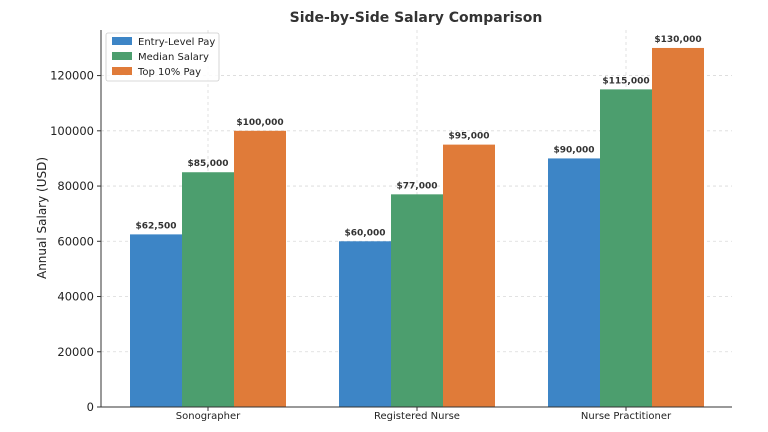 The height and width of the screenshot is (432, 768). What do you see at coordinates (260, 269) in the screenshot?
I see `bar-top-10-pay-sonographer` at bounding box center [260, 269].